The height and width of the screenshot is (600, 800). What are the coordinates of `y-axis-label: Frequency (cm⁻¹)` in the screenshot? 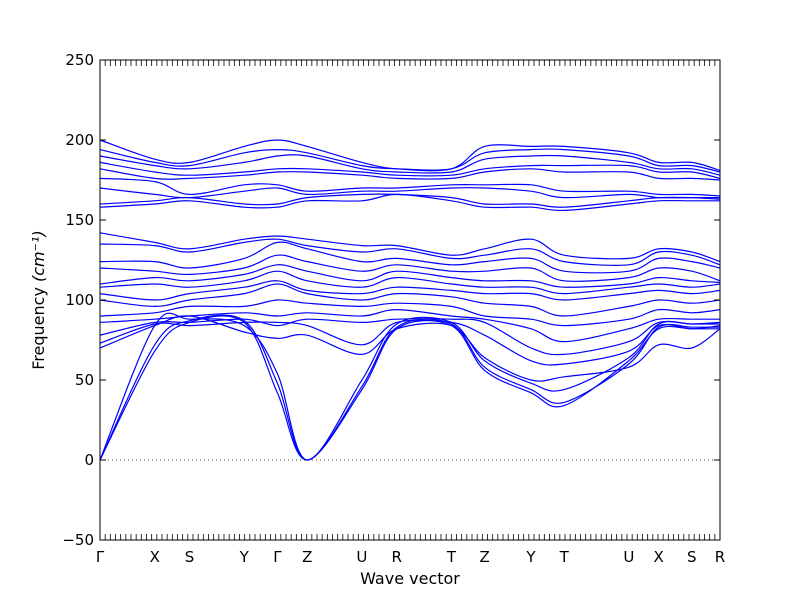 It's located at (38, 299).